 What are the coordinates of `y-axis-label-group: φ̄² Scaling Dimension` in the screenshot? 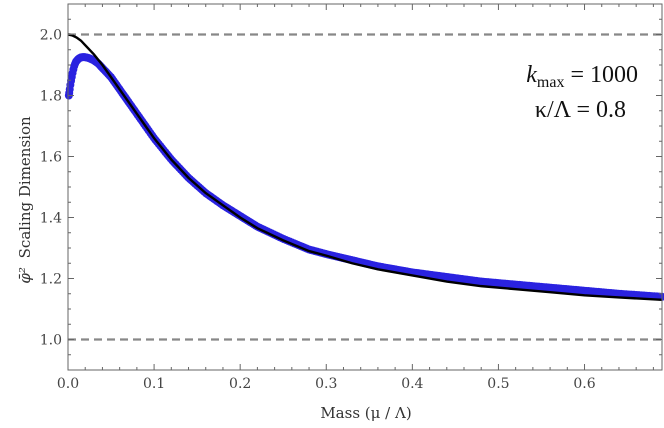 It's located at (25, 200).